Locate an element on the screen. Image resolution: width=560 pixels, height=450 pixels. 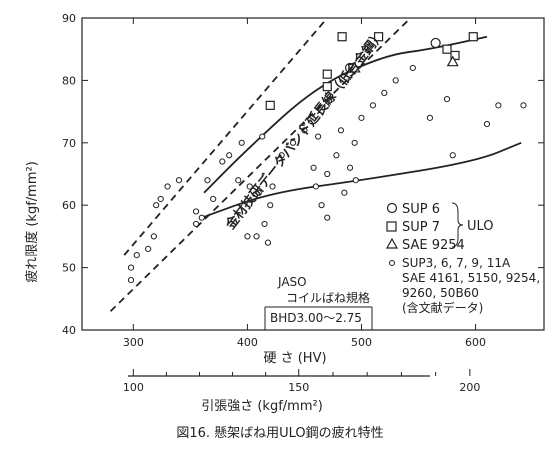
secondary-axis: 100 150 200 引張強さ (kgf/mm²) is located at coordinates (301, 391).